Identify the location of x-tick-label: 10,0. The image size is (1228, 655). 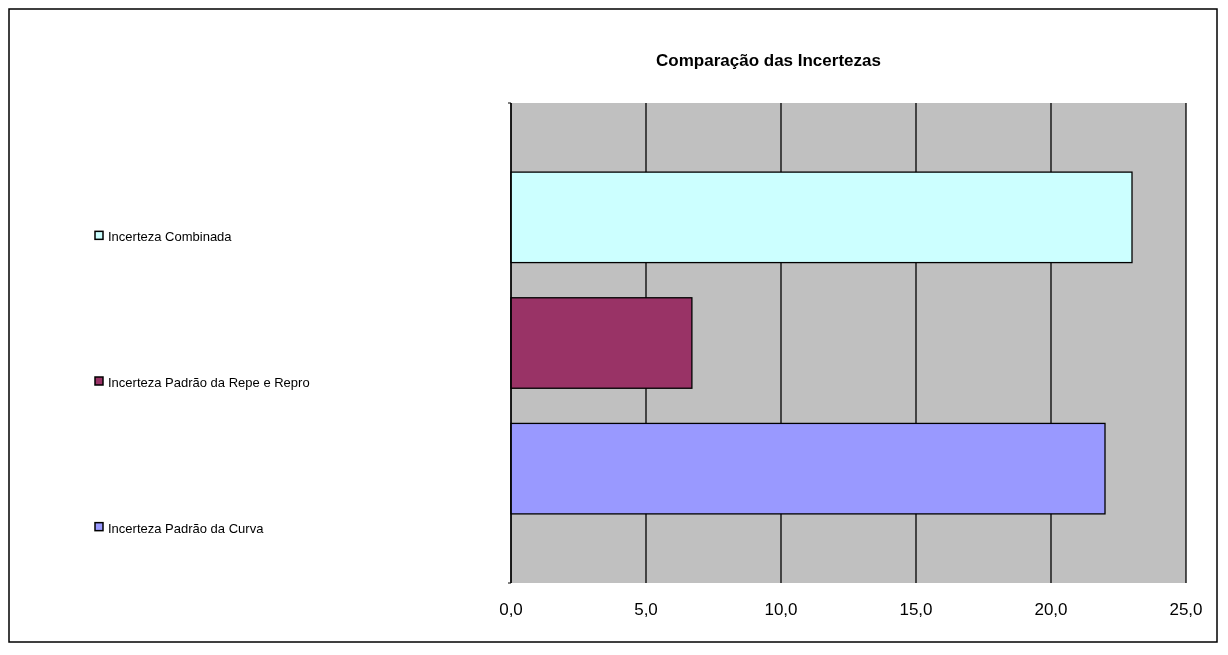
(781, 609).